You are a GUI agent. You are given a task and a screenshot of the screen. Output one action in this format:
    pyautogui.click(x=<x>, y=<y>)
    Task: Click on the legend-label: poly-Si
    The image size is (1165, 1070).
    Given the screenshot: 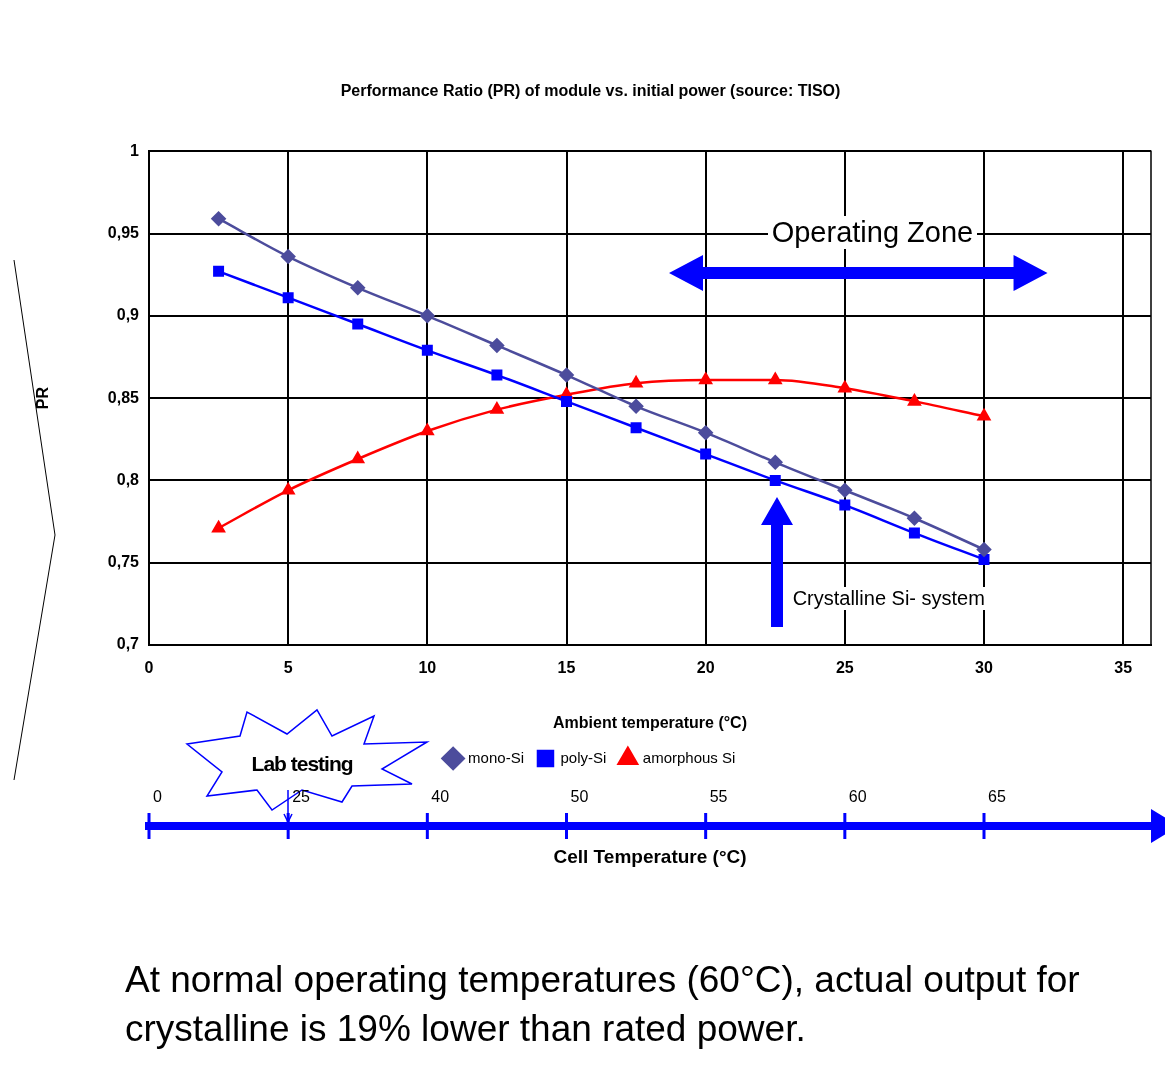 What is the action you would take?
    pyautogui.click(x=583, y=757)
    